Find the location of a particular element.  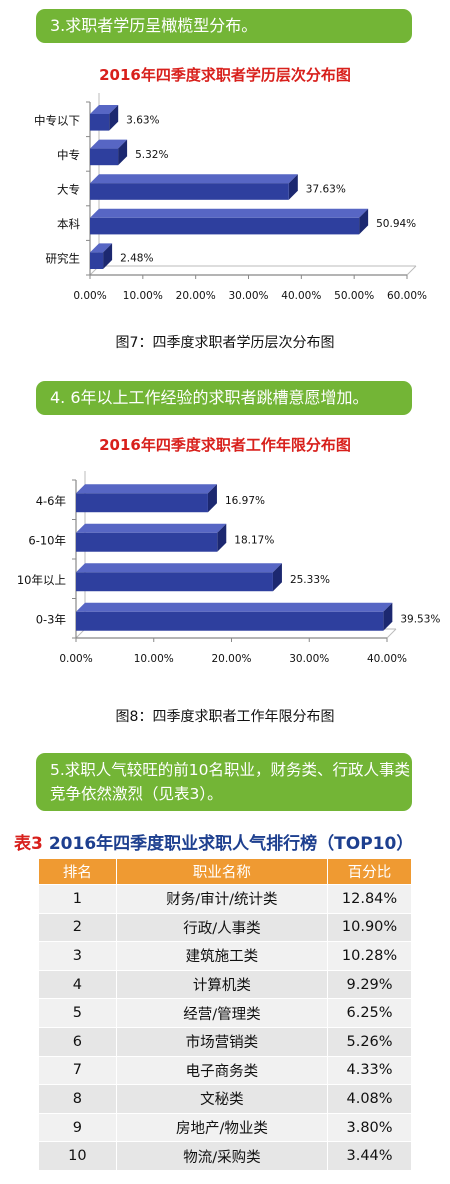

category-label: 10年以上 is located at coordinates (41, 580).